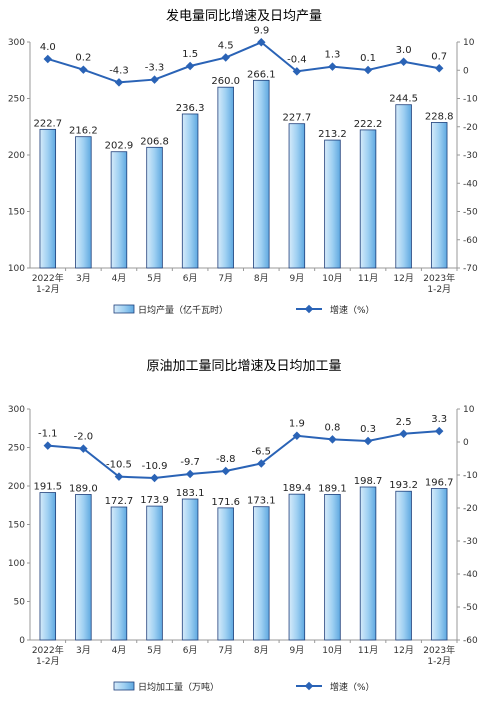 This screenshot has width=489, height=707. Describe the element at coordinates (190, 108) in the screenshot. I see `bar-value-label: 236.3` at that location.